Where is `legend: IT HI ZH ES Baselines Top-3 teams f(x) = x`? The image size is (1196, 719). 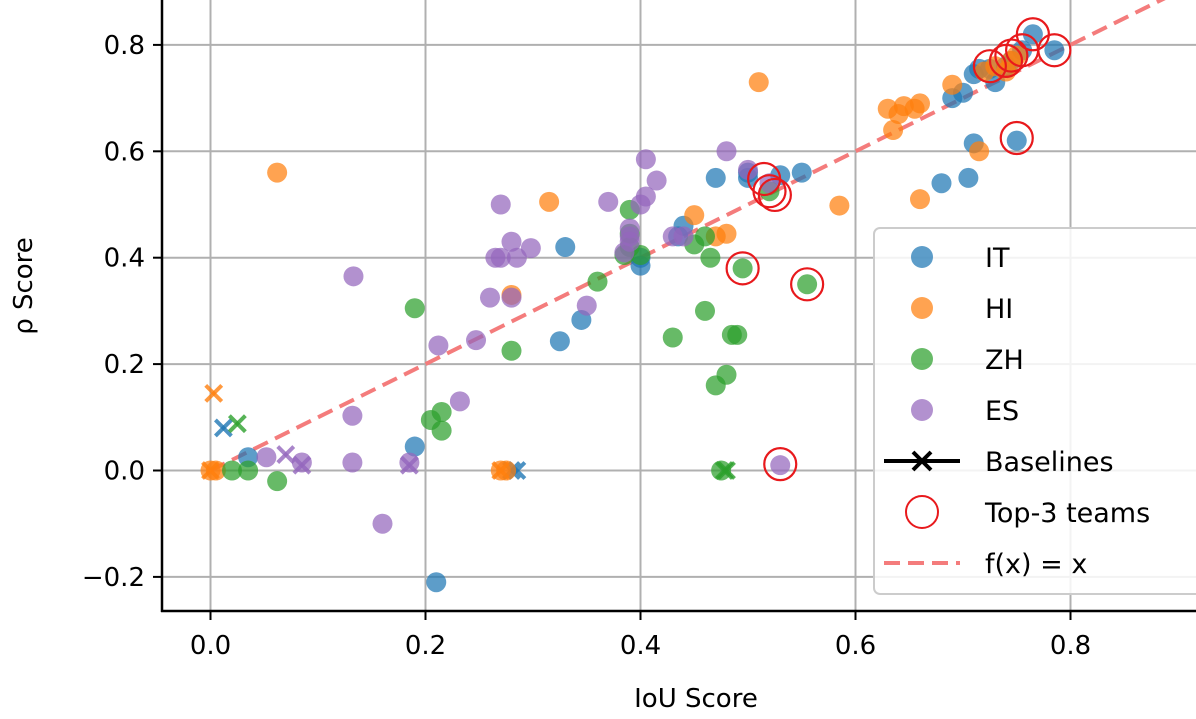 legend: IT HI ZH ES Baselines Top-3 teams f(x) = x is located at coordinates (1034, 411).